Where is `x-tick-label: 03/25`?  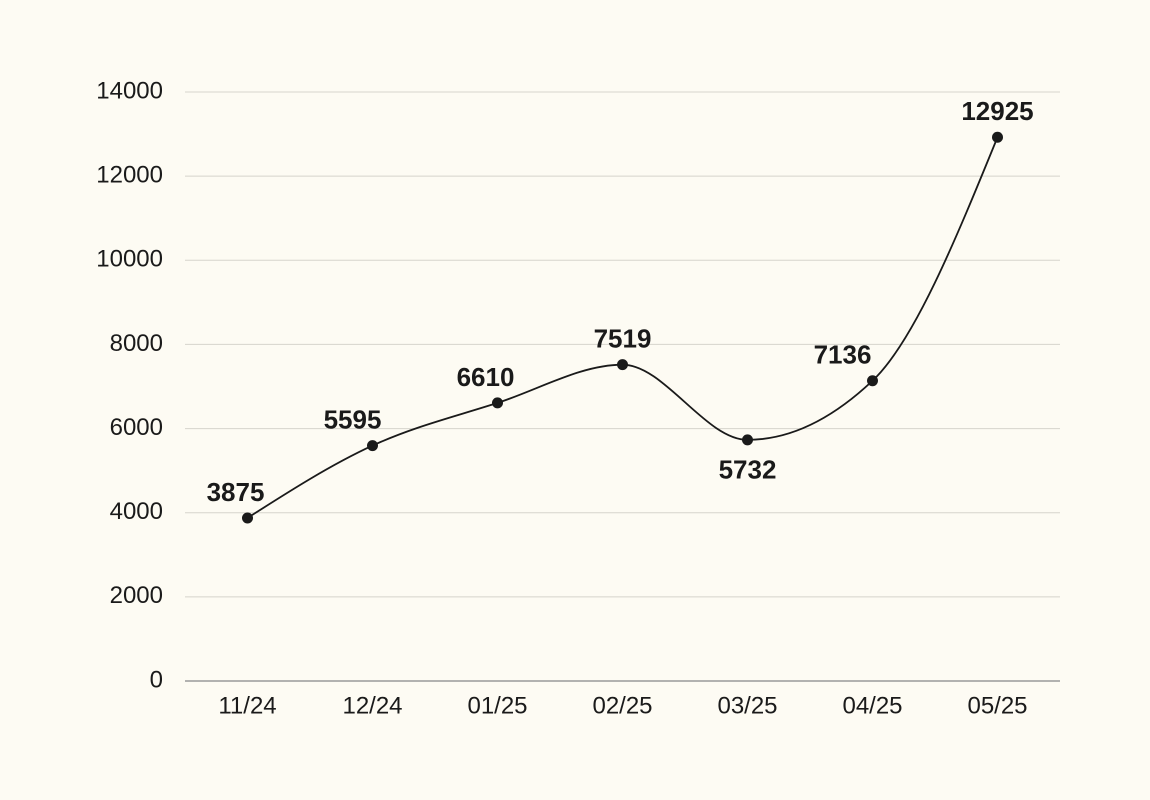 x-tick-label: 03/25 is located at coordinates (747, 705).